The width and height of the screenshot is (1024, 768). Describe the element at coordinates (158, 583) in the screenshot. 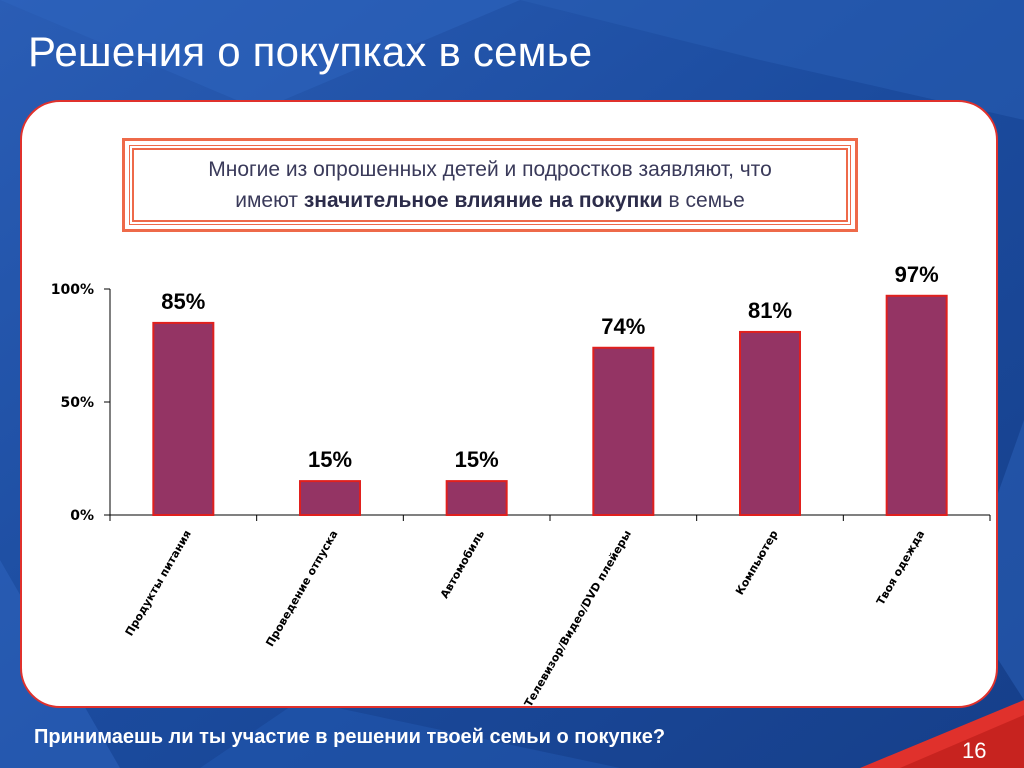

I see `category-label: Продукты питания` at that location.